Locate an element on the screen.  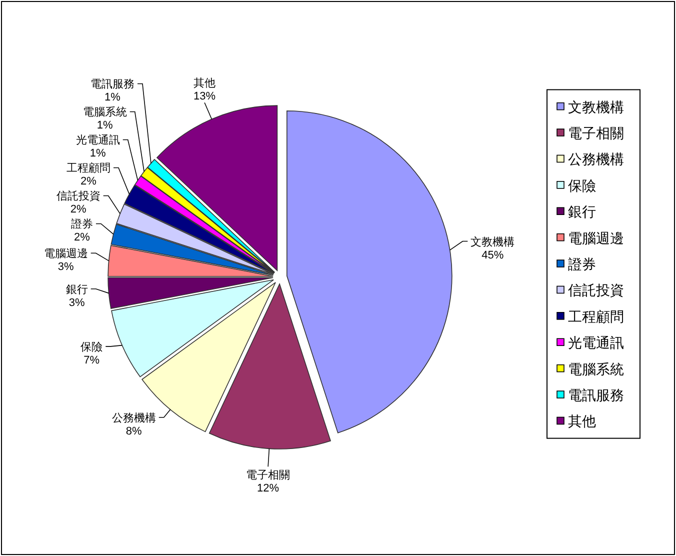
legend-label: 光電通訊 is located at coordinates (596, 342).